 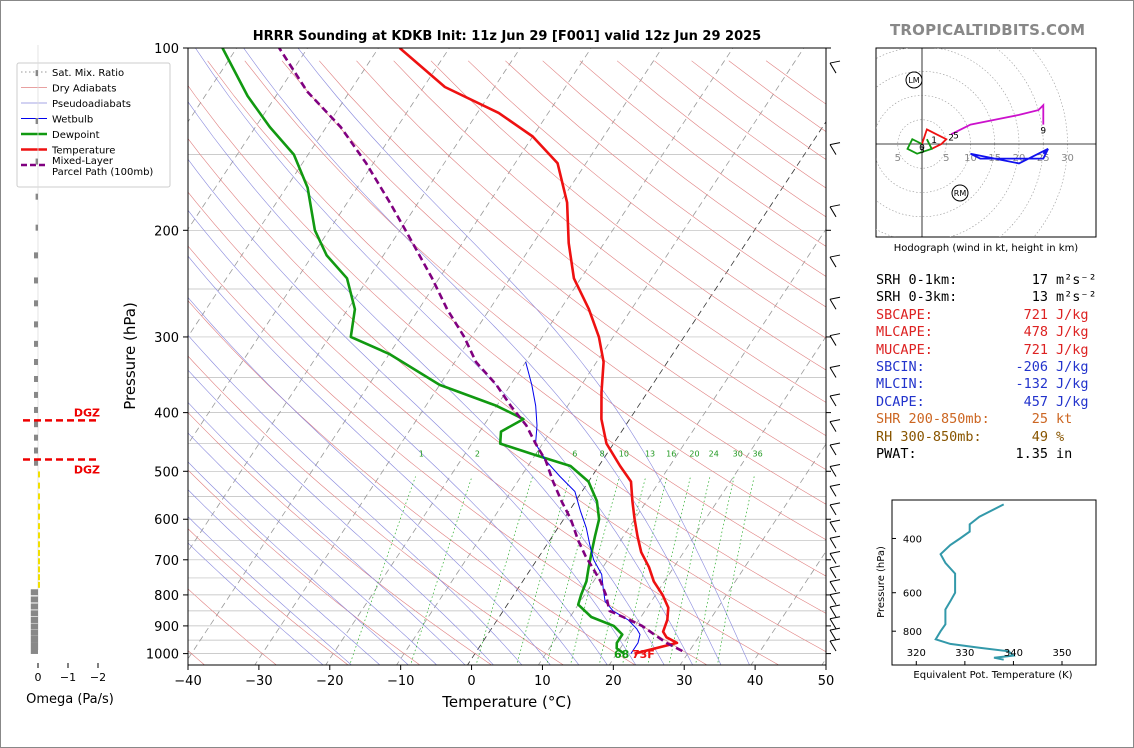 I want to click on x-tick-label: 0, so click(x=471, y=681).